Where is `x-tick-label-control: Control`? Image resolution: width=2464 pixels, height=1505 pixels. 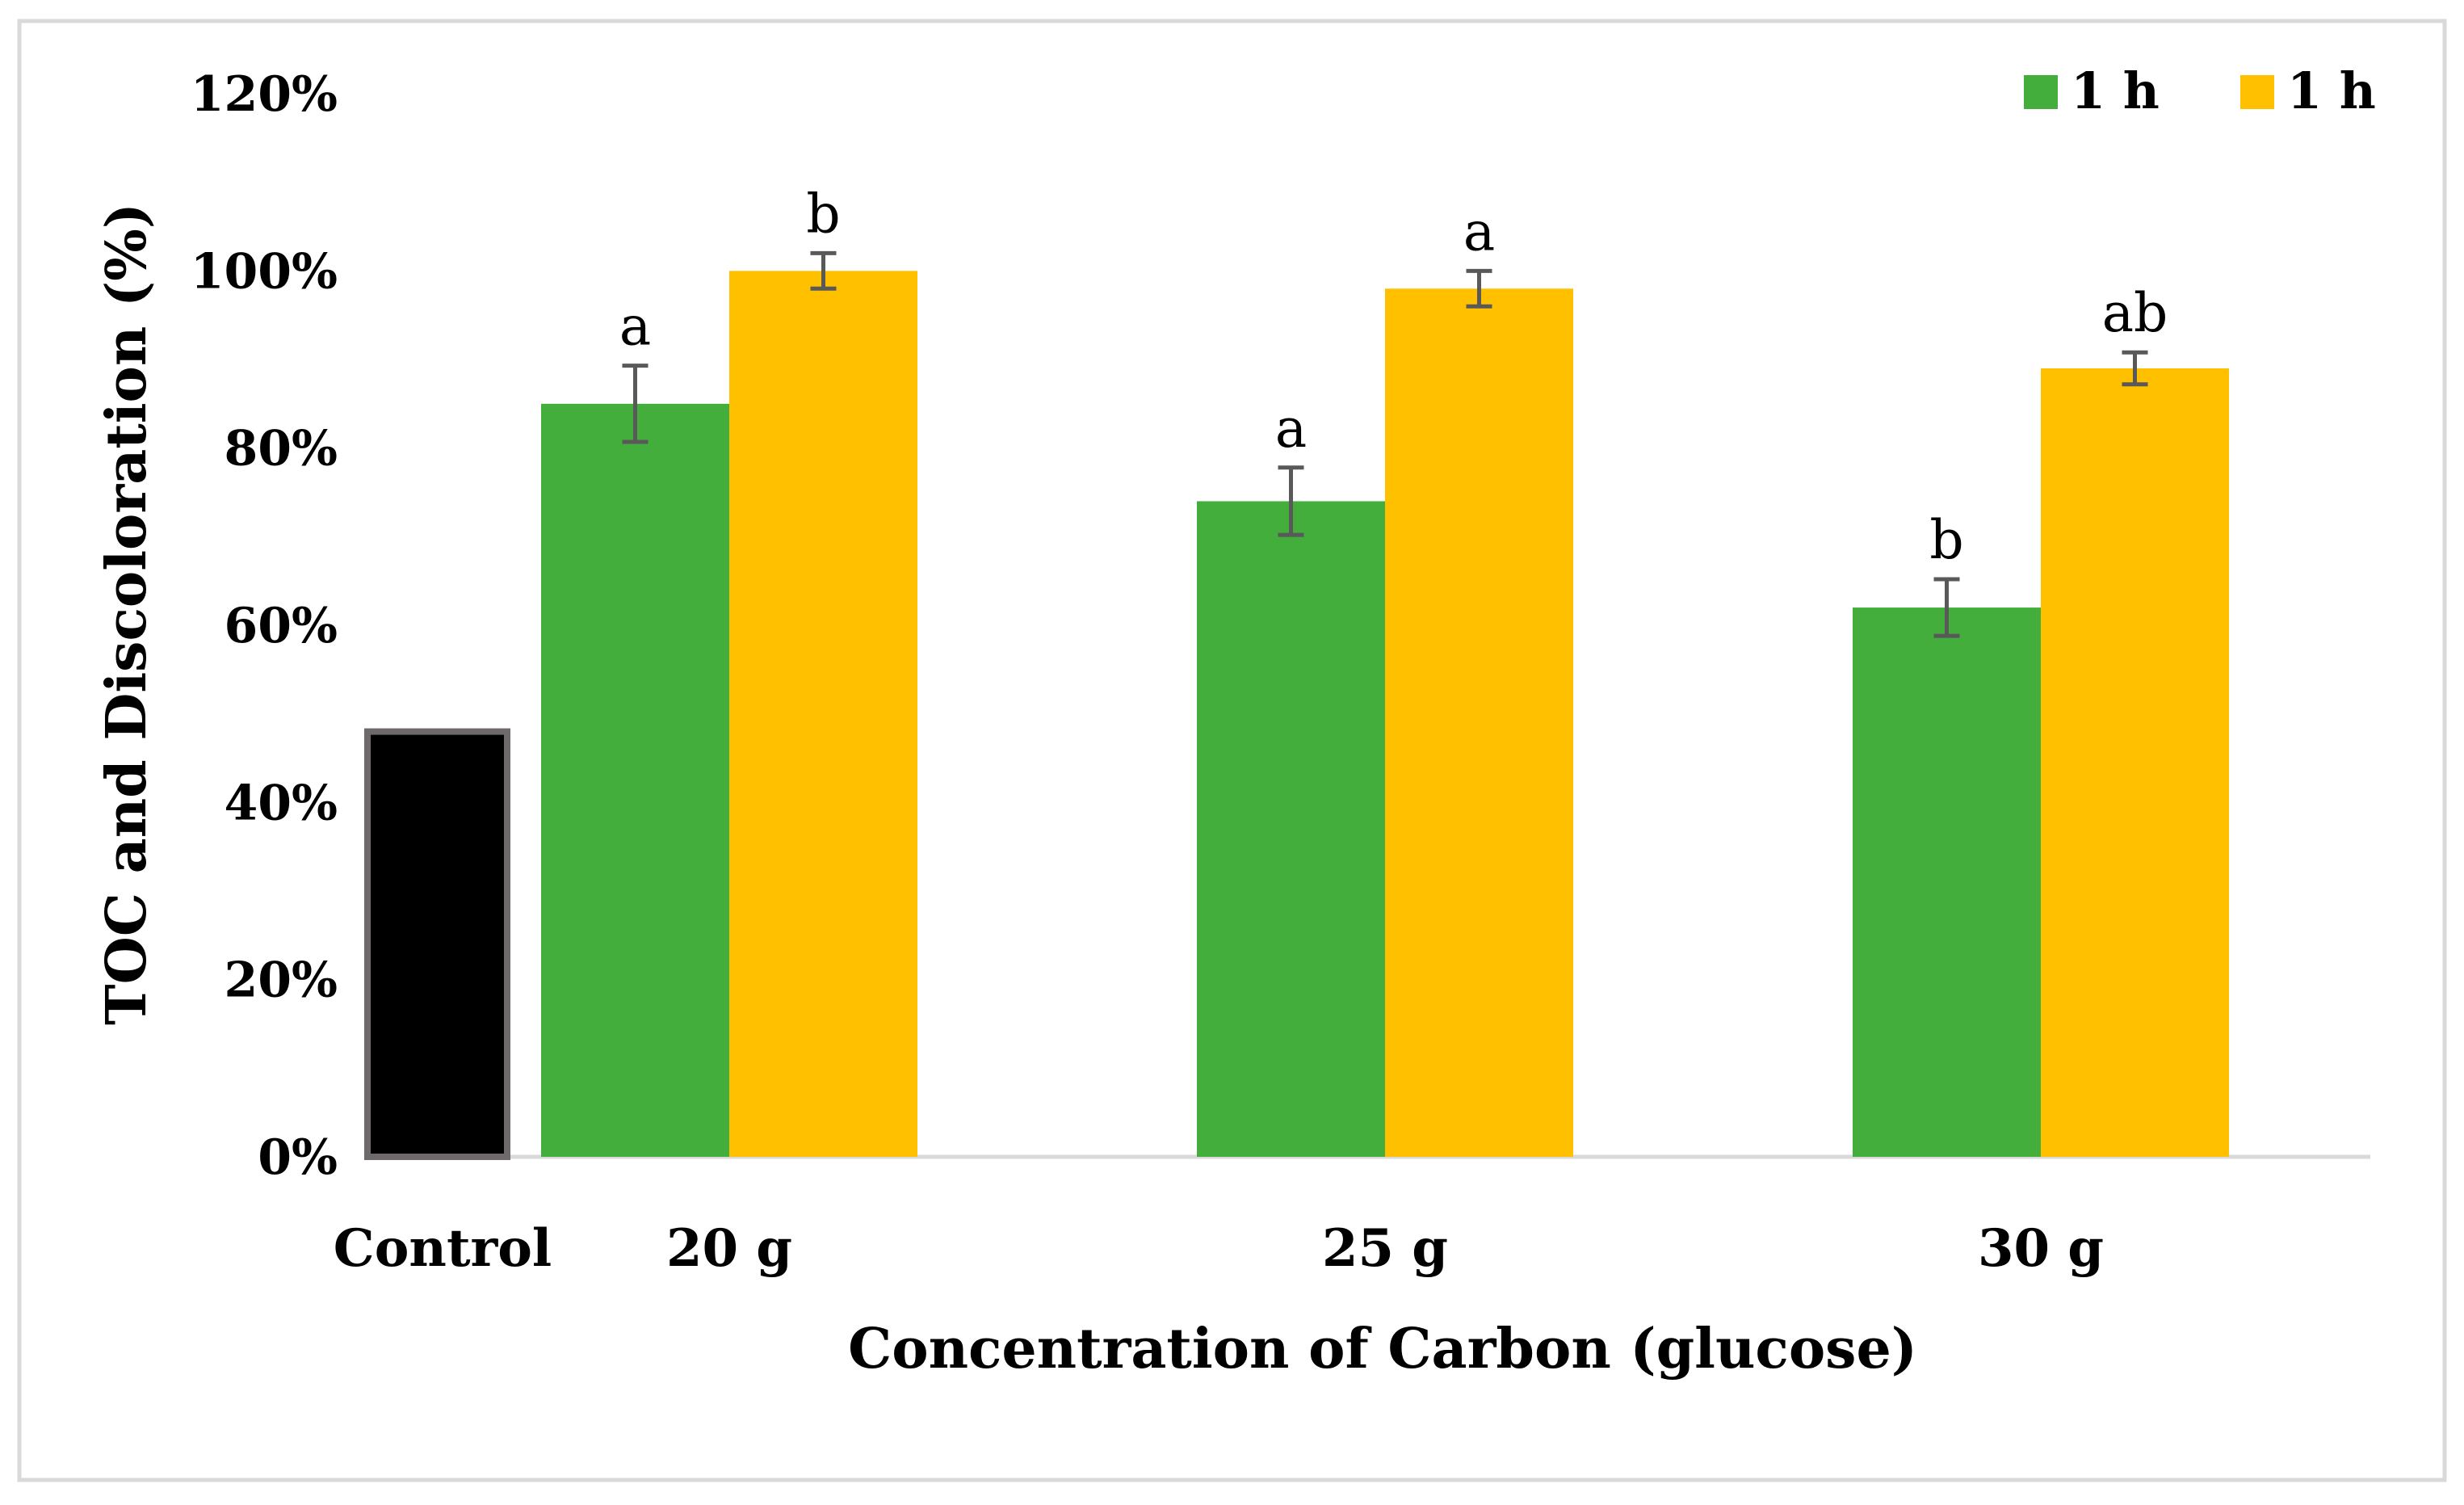 x-tick-label-control: Control is located at coordinates (443, 1248).